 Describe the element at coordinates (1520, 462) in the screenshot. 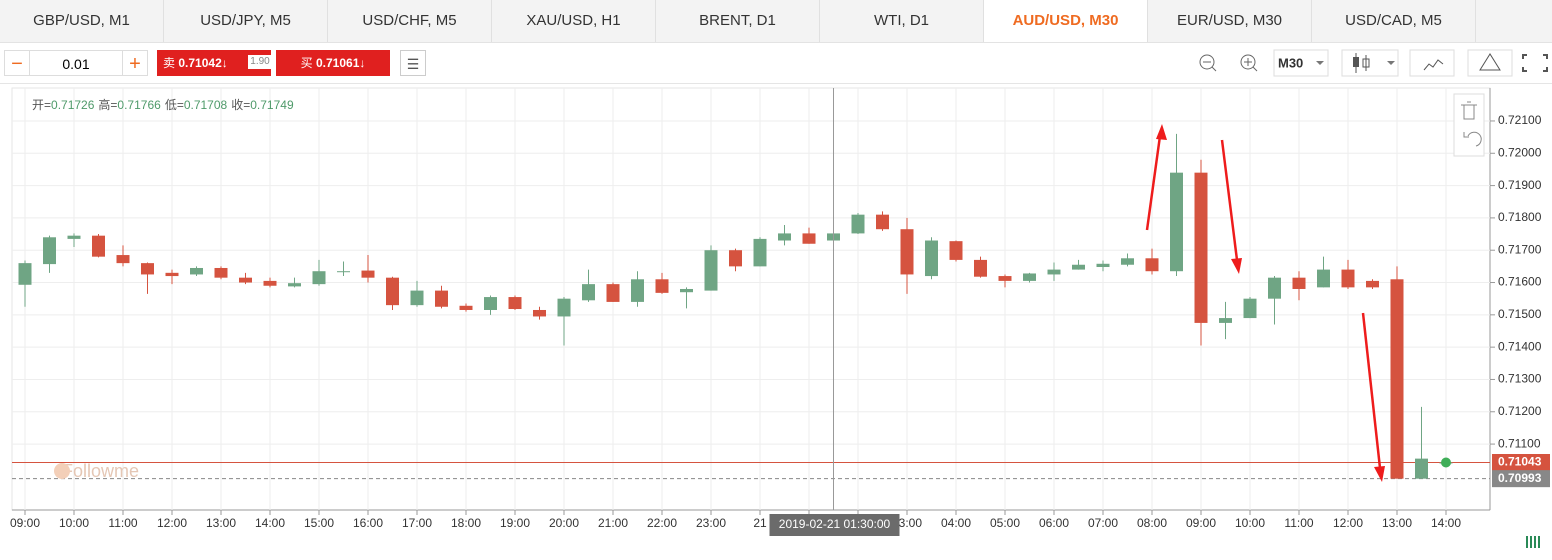

I see `price-box-label: 0.71043` at that location.